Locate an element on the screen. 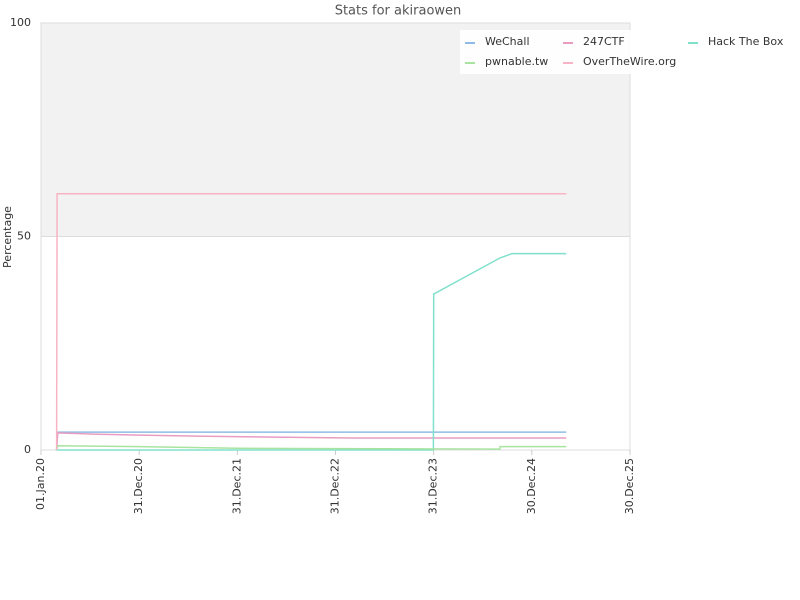  x-tick-label: 31.Dec.21 is located at coordinates (236, 486).